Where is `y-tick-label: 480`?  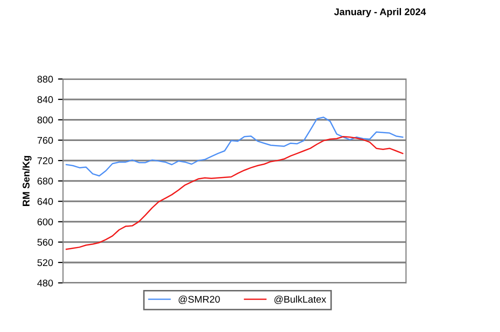
y-tick-label: 480 is located at coordinates (45, 283).